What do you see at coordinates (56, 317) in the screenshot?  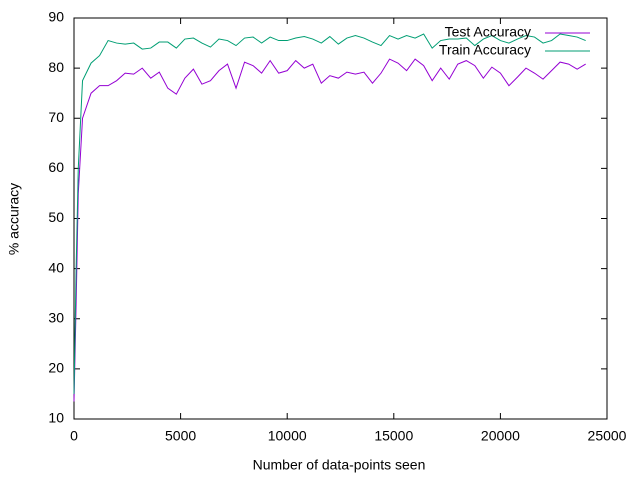 I see `y-tick-label: 30` at bounding box center [56, 317].